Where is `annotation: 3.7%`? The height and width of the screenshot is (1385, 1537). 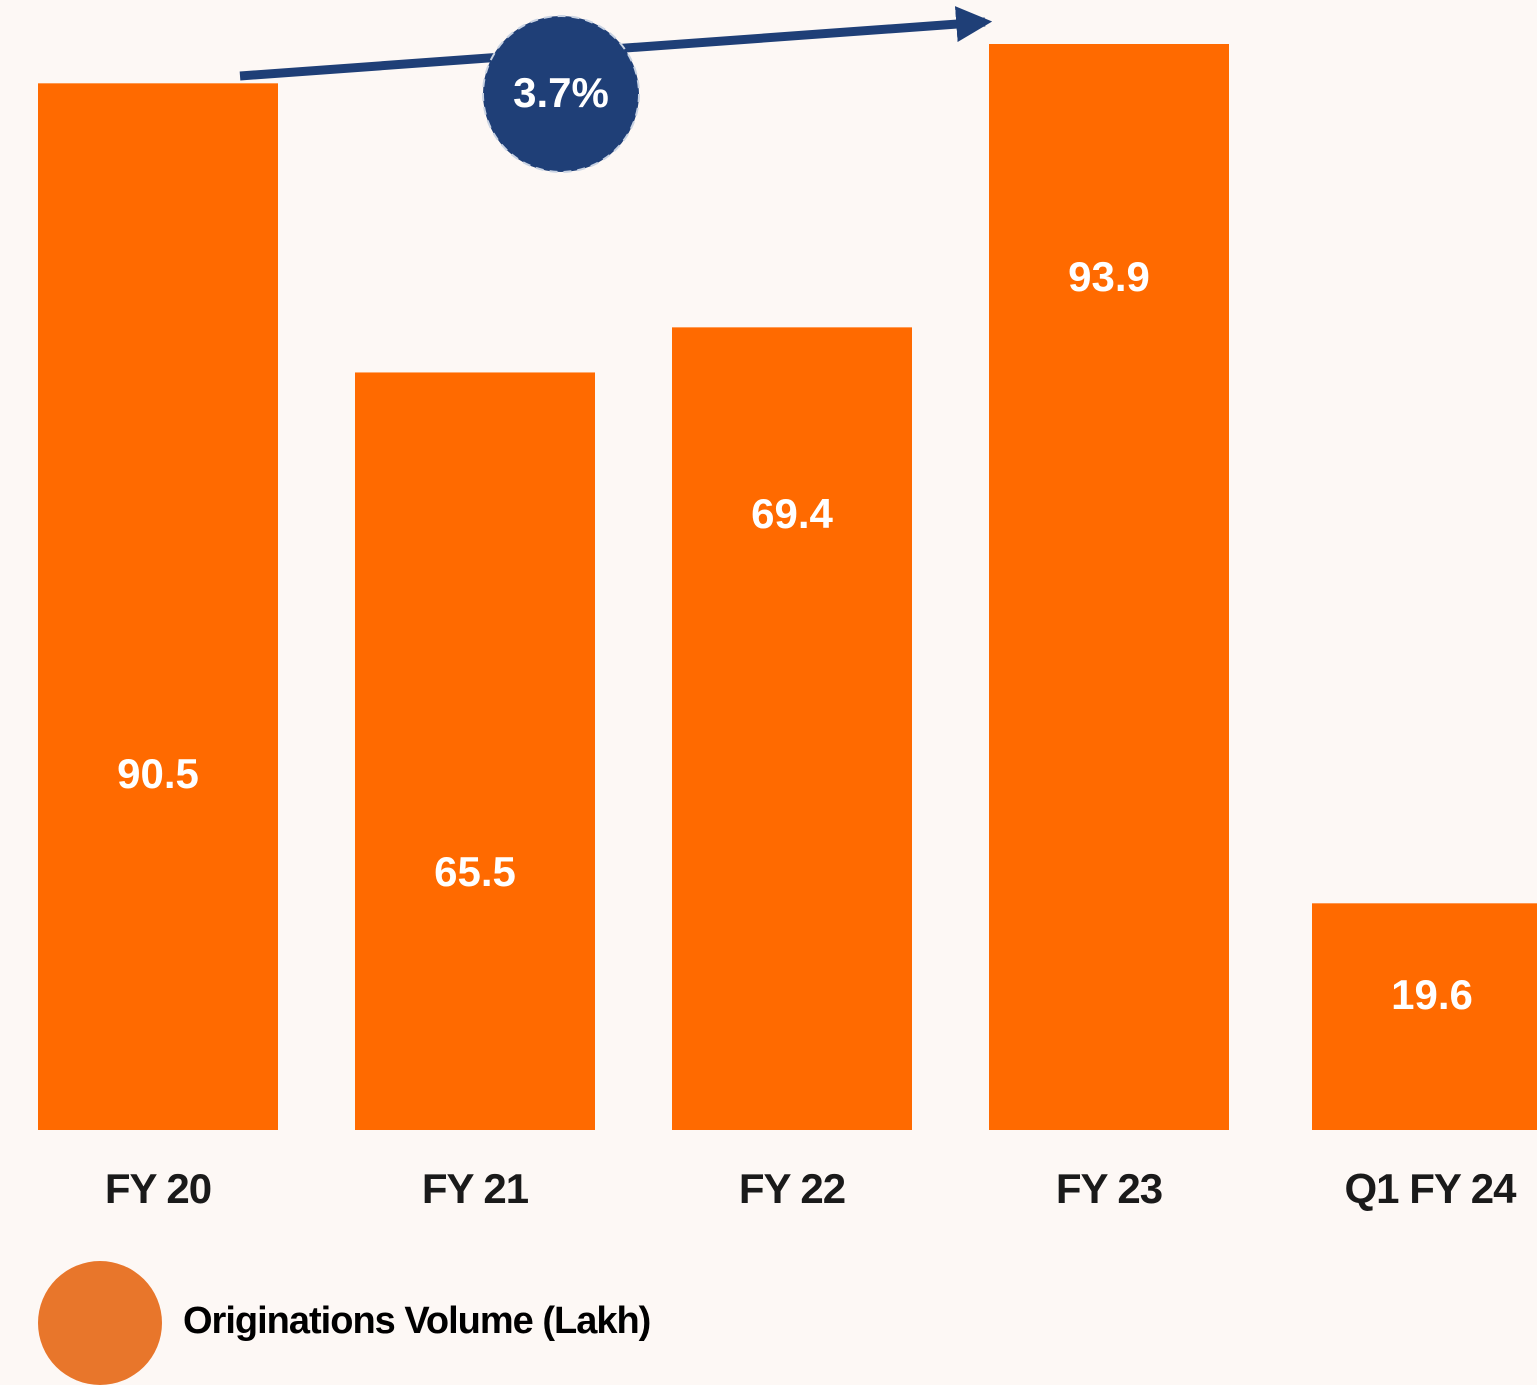
annotation: 3.7% is located at coordinates (561, 92).